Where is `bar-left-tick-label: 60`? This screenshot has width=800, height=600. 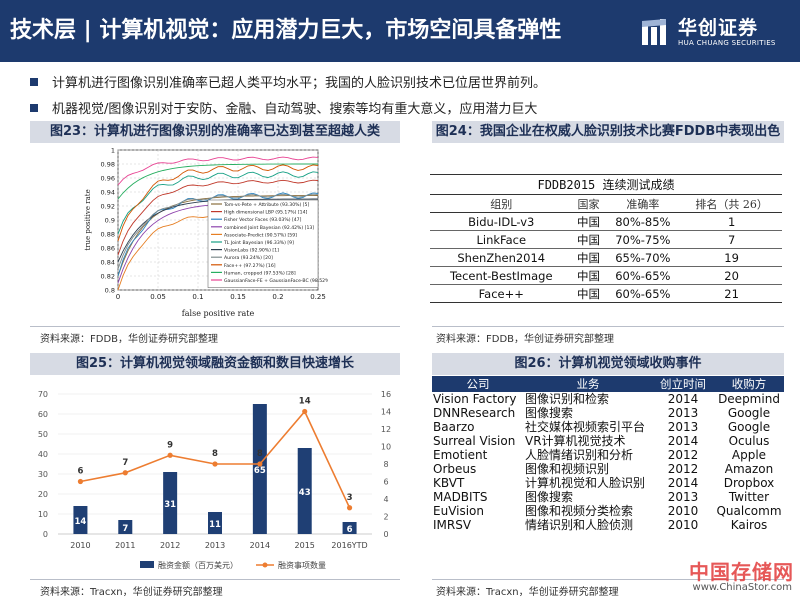 bar-left-tick-label: 60 is located at coordinates (43, 414).